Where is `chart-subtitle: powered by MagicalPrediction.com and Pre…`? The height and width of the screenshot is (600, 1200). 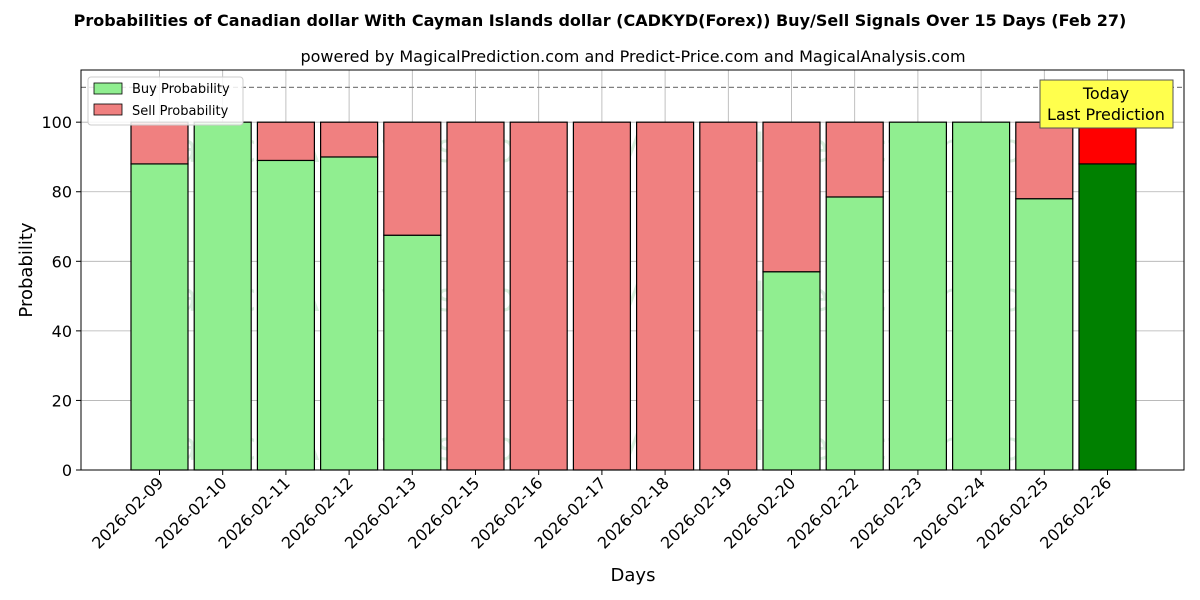 chart-subtitle: powered by MagicalPrediction.com and Pre… is located at coordinates (632, 56).